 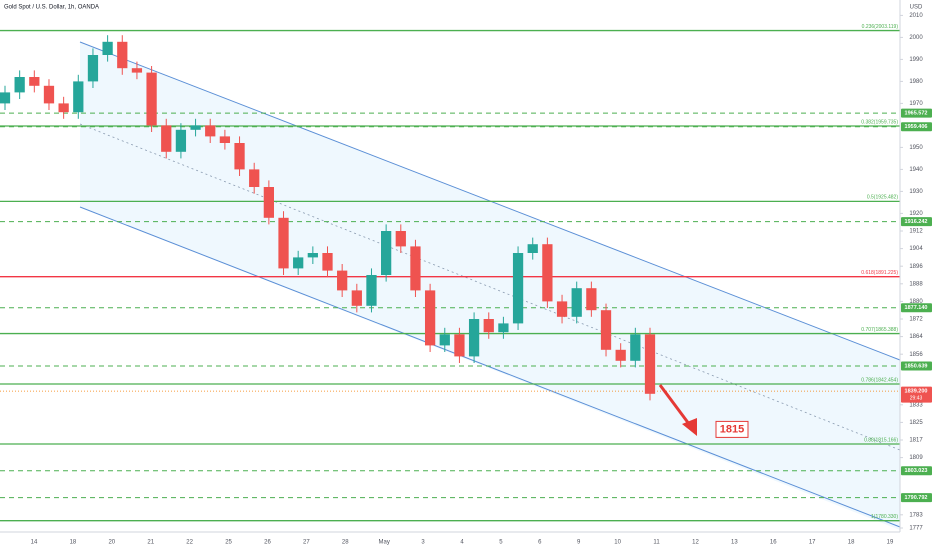 What do you see at coordinates (916, 170) in the screenshot?
I see `y-tick-label: 1940` at bounding box center [916, 170].